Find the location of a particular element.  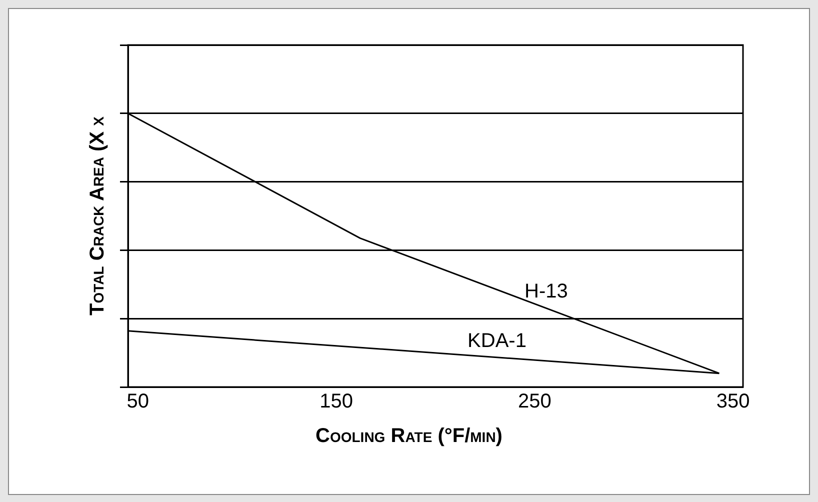

x-tick-label: 150 is located at coordinates (336, 401).